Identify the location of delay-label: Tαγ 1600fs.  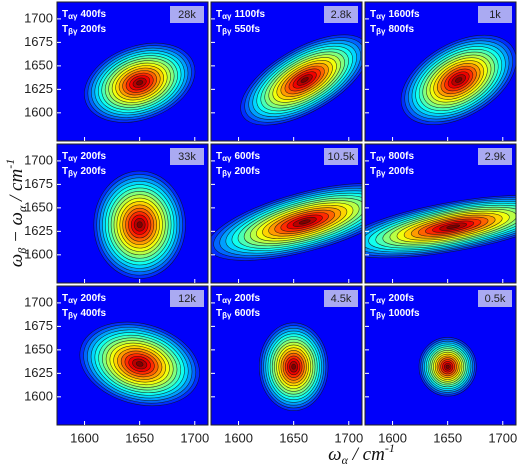
(395, 15).